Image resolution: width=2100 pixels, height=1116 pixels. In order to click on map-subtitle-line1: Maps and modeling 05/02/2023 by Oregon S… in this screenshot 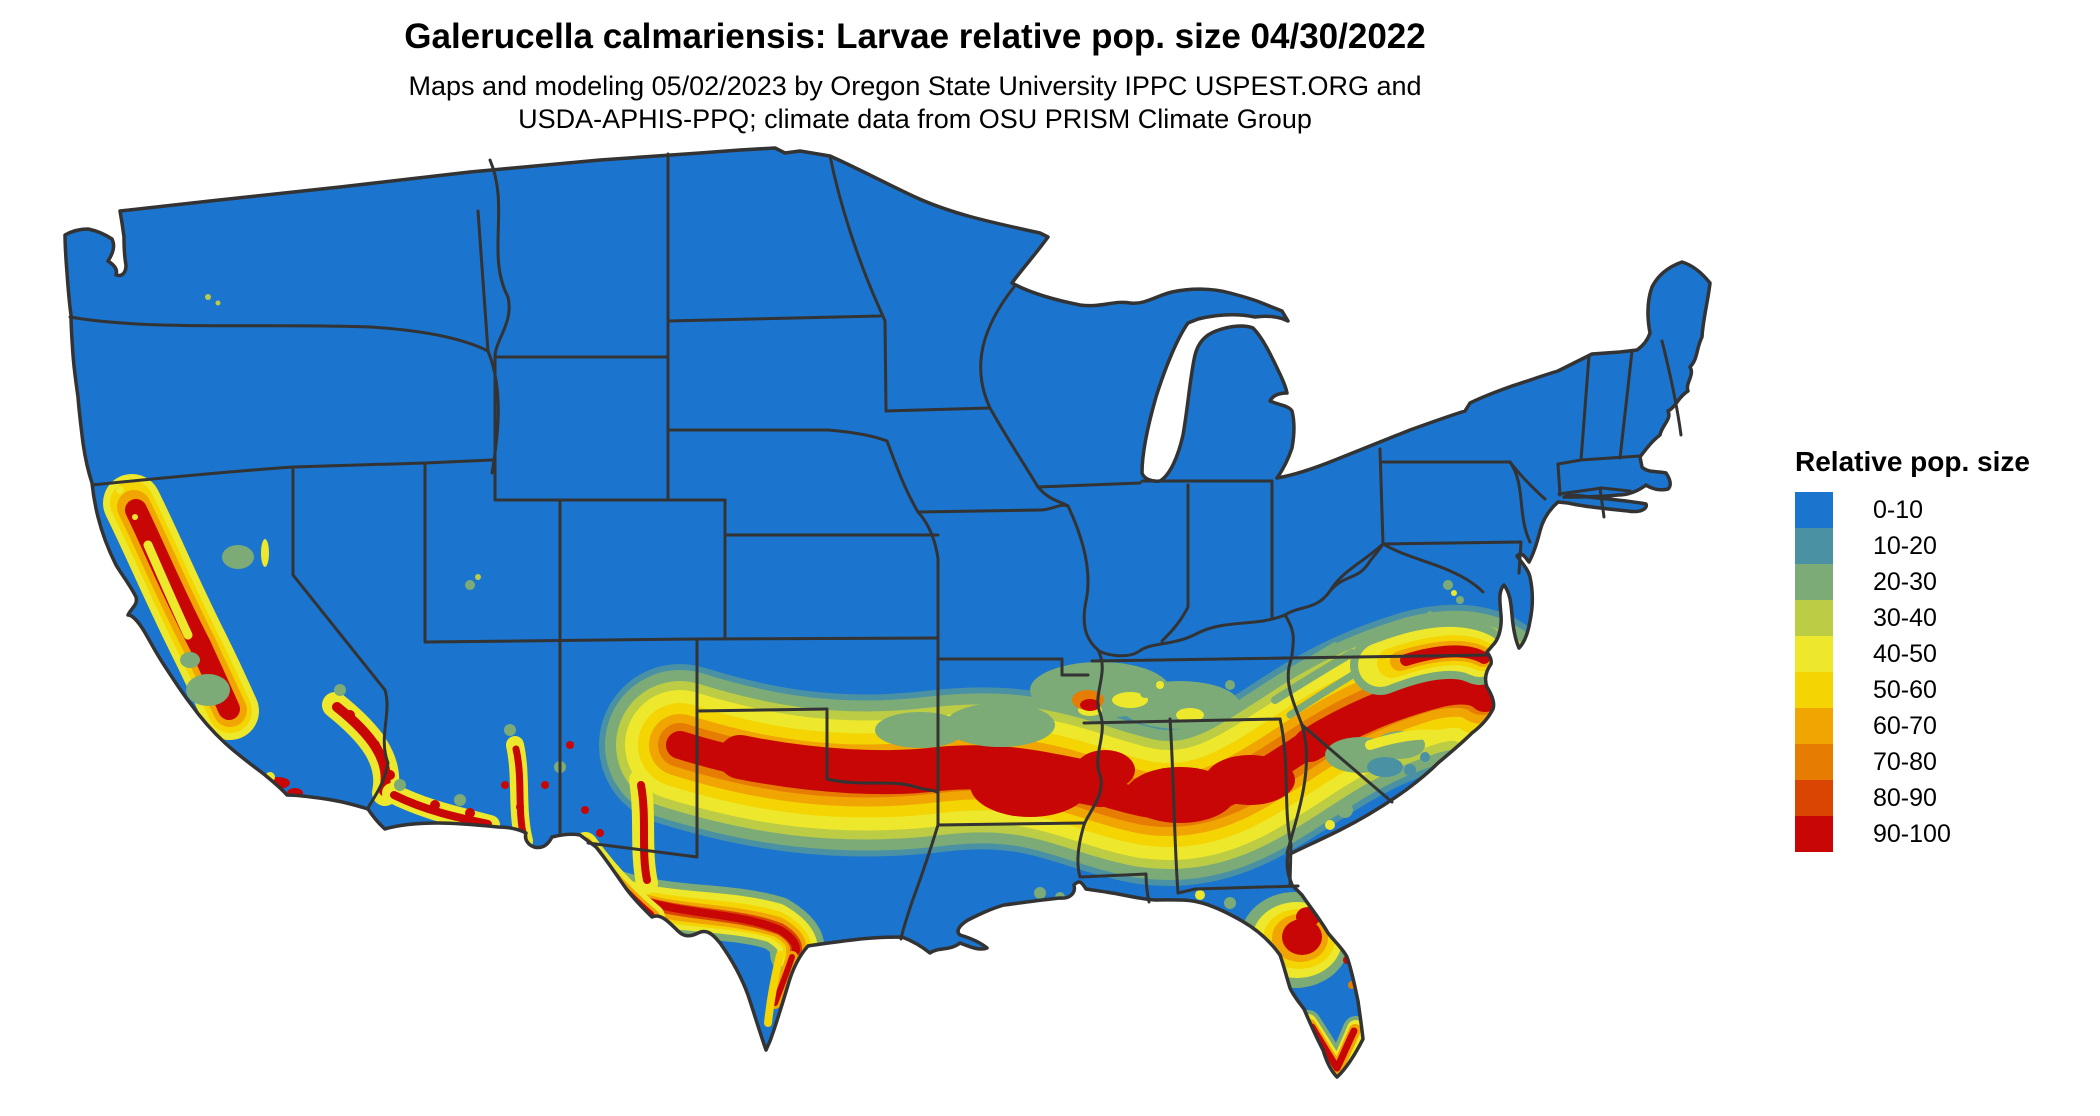, I will do `click(915, 86)`.